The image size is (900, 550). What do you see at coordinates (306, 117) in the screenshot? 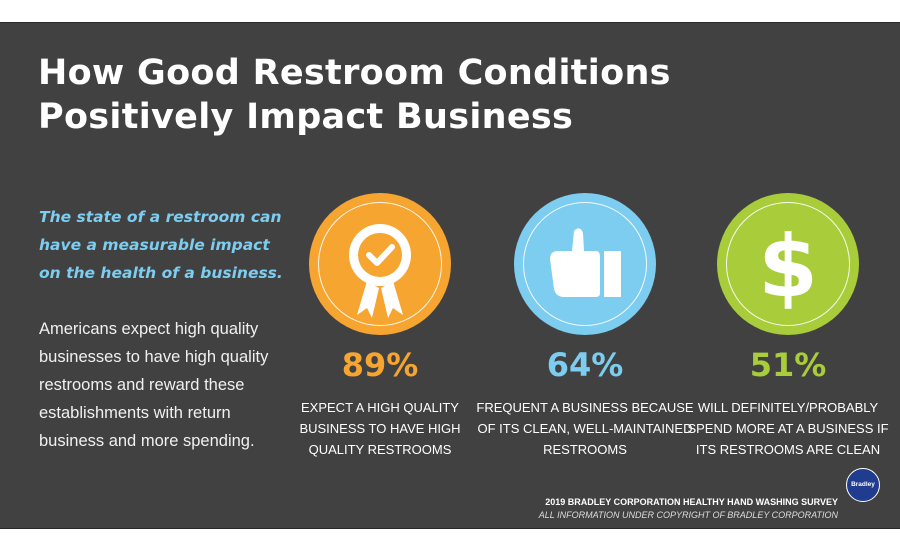
I see `title-line-2: Positively Impact Business` at bounding box center [306, 117].